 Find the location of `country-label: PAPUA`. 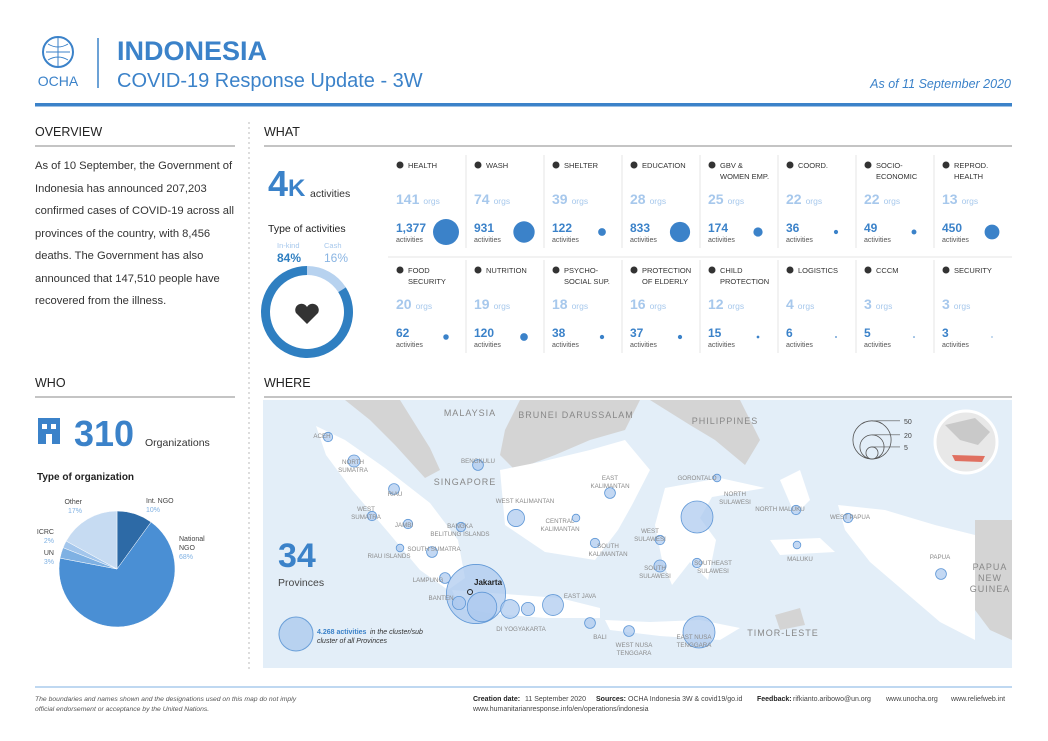

country-label: PAPUA is located at coordinates (990, 567).